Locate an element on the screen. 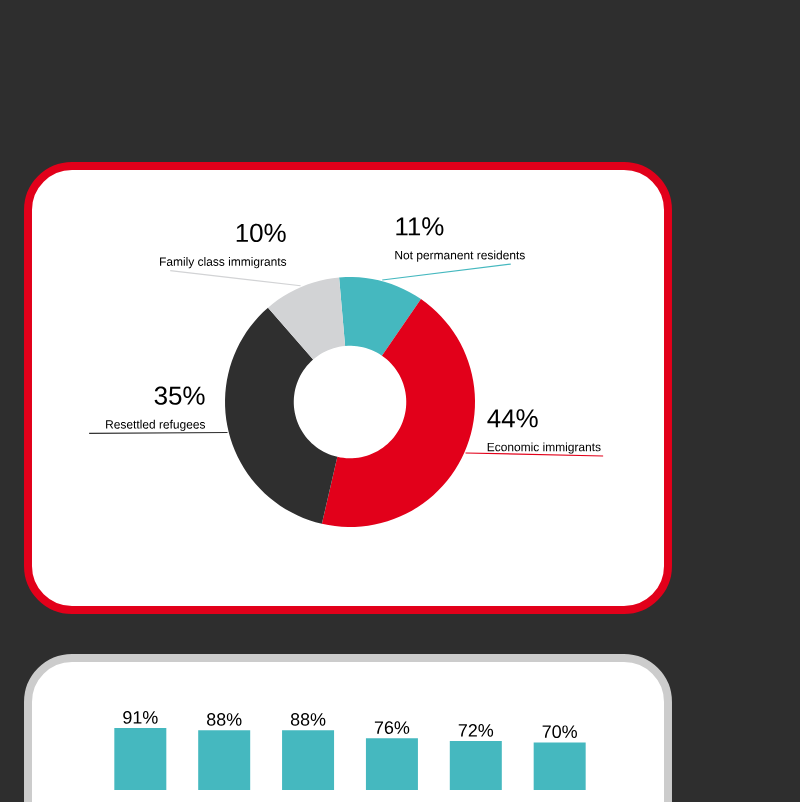 The image size is (800, 802). data-label: 70% is located at coordinates (559, 732).